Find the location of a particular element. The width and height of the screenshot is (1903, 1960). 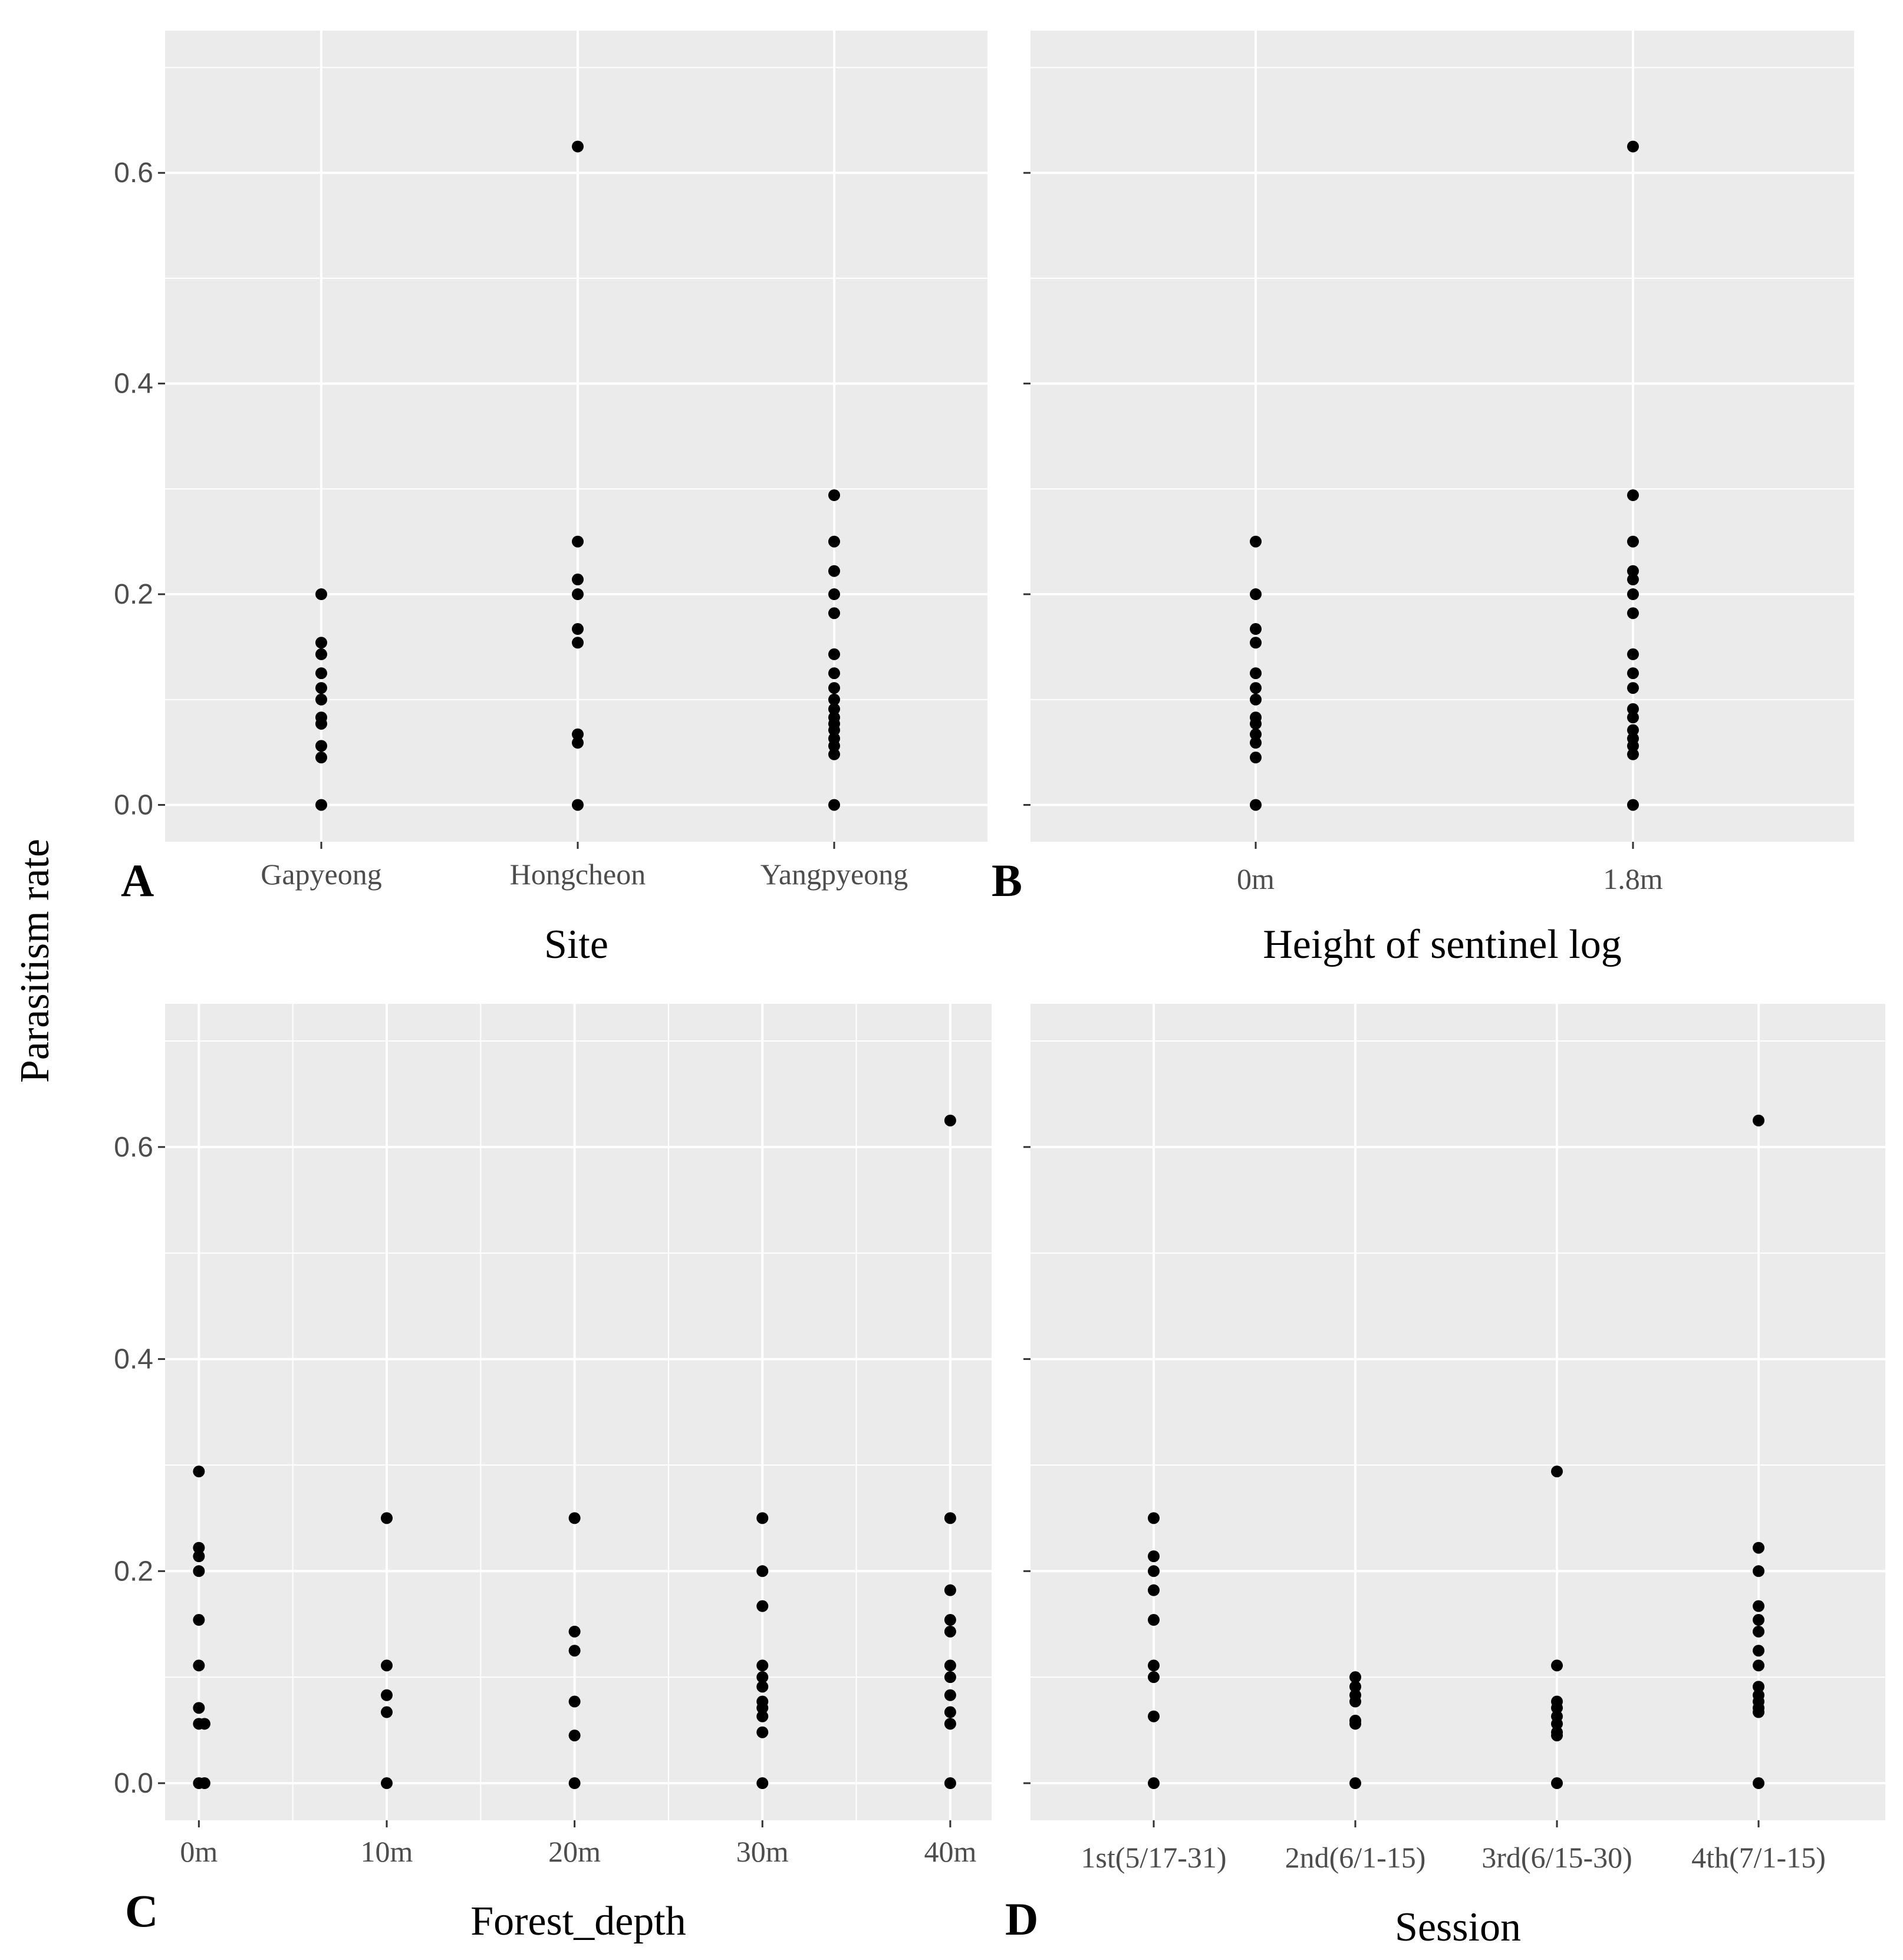

panel-letter: A is located at coordinates (137, 880).